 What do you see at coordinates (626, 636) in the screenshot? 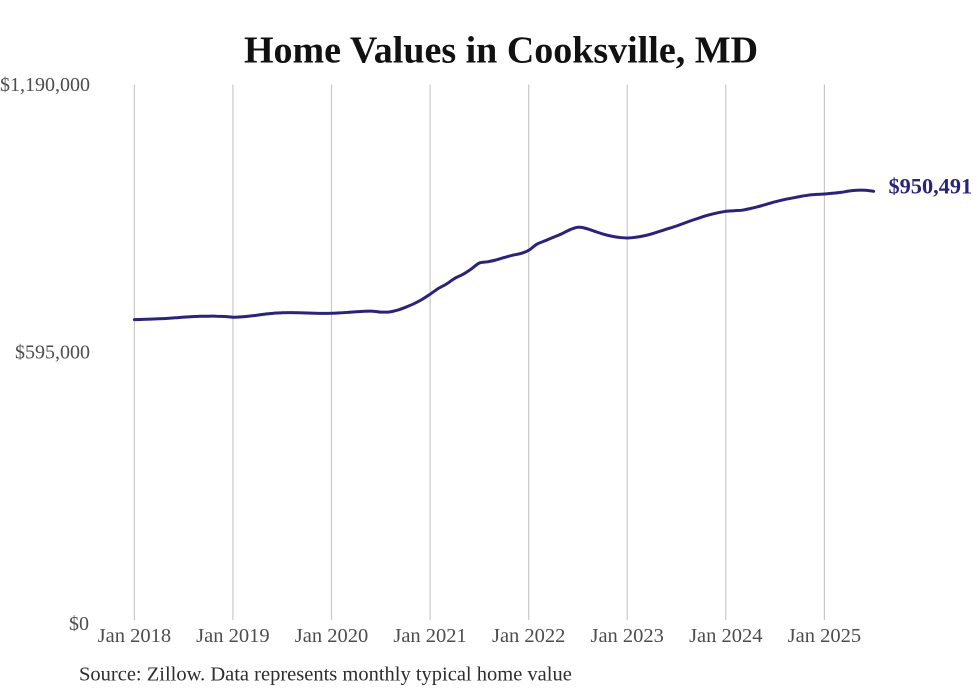
I see `svg-text: Jan 2023` at bounding box center [626, 636].